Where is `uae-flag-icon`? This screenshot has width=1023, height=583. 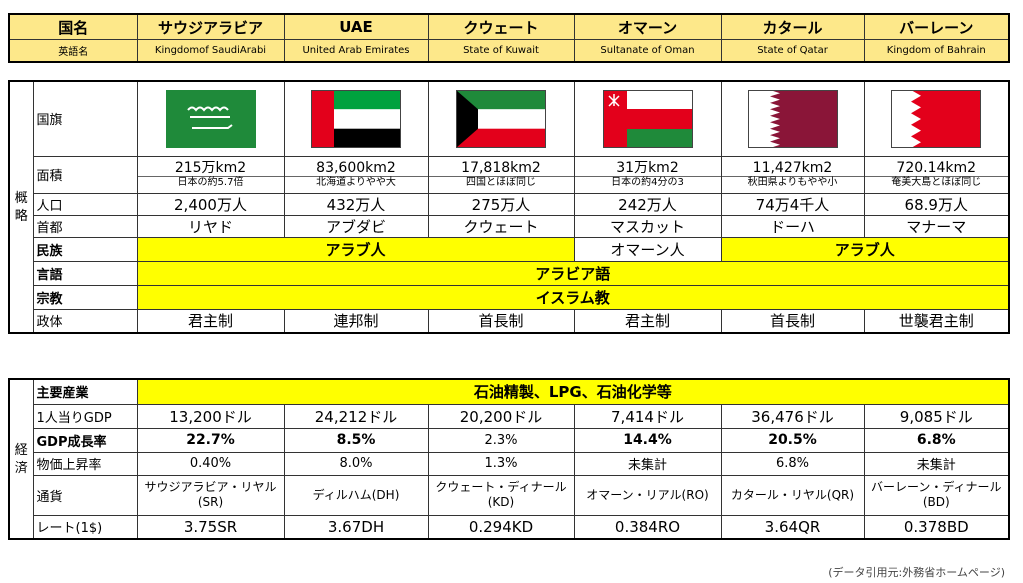
uae-flag-icon is located at coordinates (356, 118).